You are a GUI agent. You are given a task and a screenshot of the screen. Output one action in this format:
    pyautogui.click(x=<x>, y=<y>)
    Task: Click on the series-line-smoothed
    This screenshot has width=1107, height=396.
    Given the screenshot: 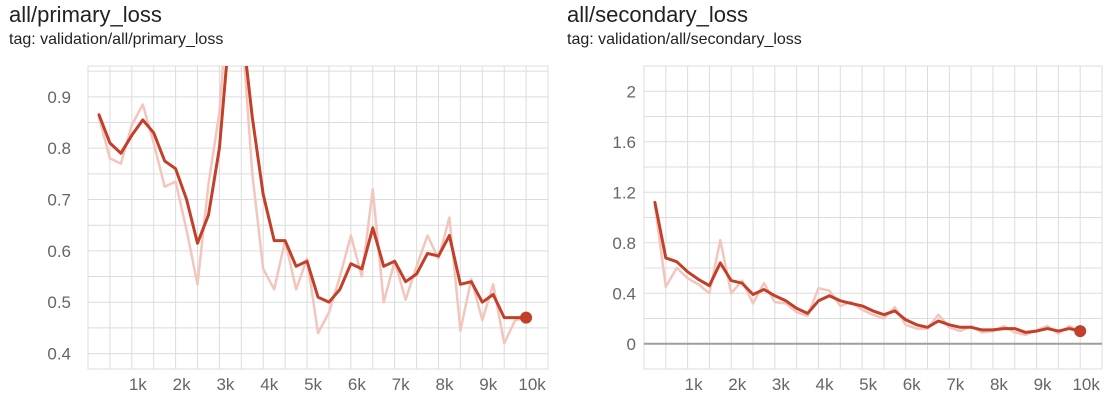 What is the action you would take?
    pyautogui.click(x=867, y=267)
    